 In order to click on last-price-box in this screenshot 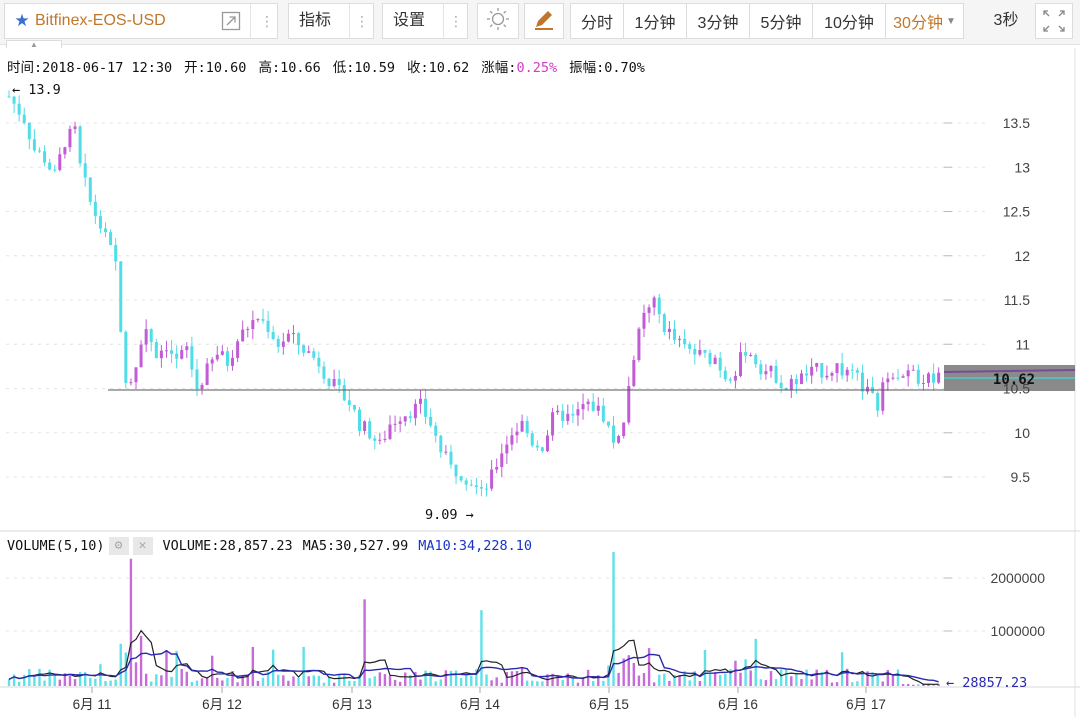, I will do `click(1009, 378)`.